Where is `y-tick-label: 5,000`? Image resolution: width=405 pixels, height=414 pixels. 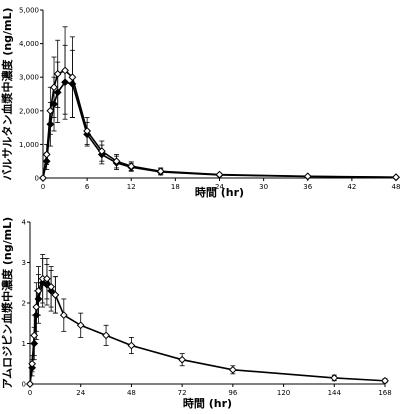 y-tick-label: 5,000 is located at coordinates (29, 11).